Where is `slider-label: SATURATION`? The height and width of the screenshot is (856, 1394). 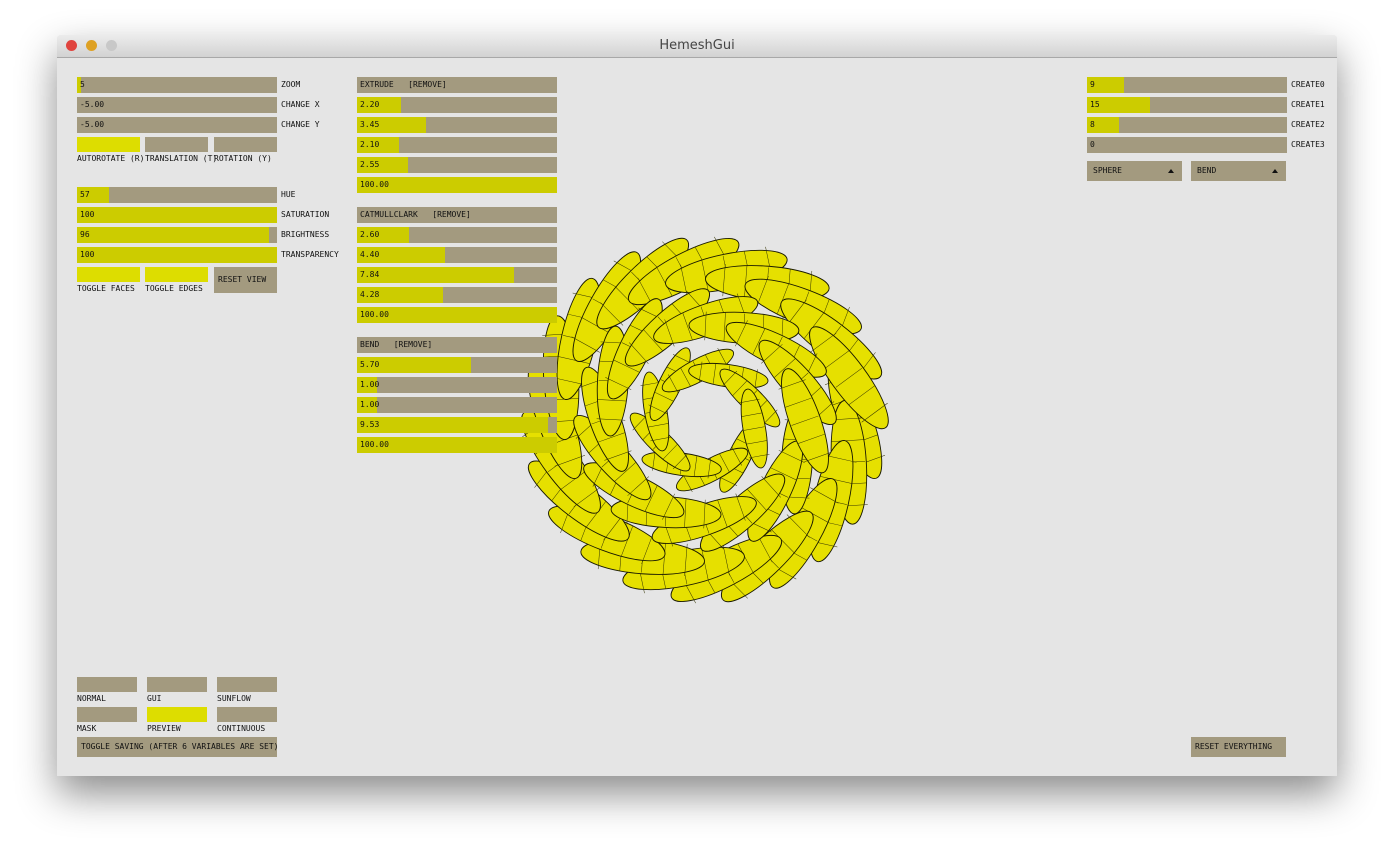 slider-label: SATURATION is located at coordinates (305, 214).